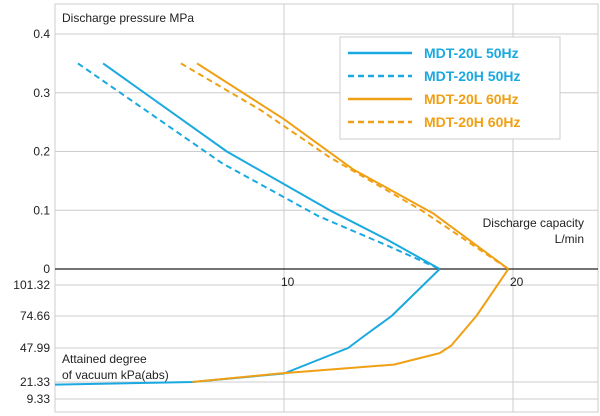 Image resolution: width=600 pixels, height=416 pixels. What do you see at coordinates (46, 269) in the screenshot?
I see `y-tick-label: 0` at bounding box center [46, 269].